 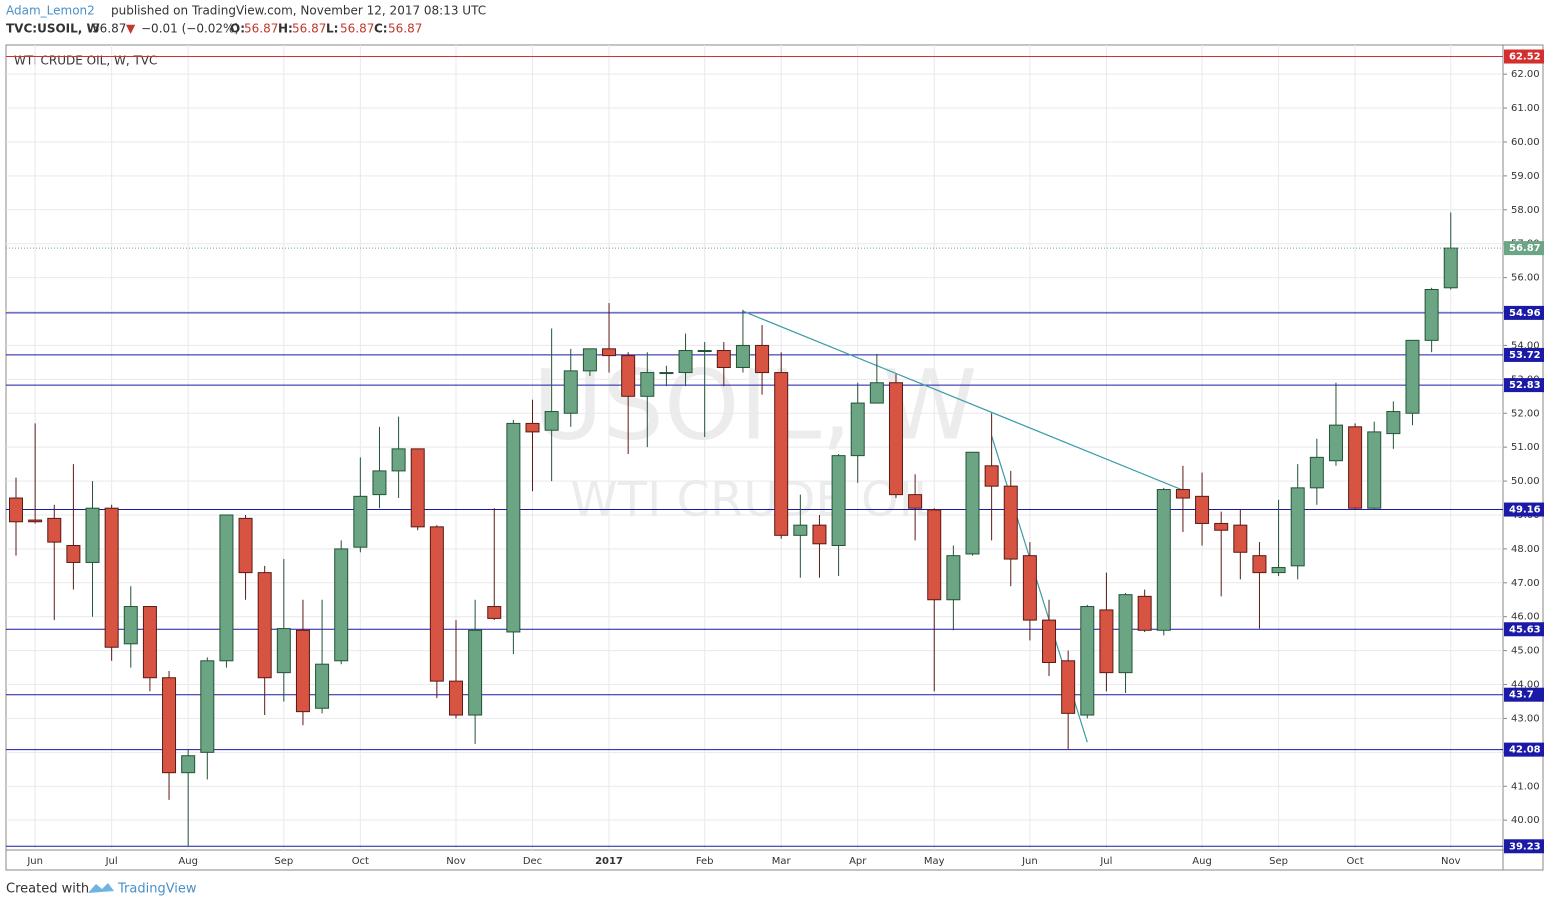 I want to click on last-price-label: 56.87, so click(x=1525, y=248).